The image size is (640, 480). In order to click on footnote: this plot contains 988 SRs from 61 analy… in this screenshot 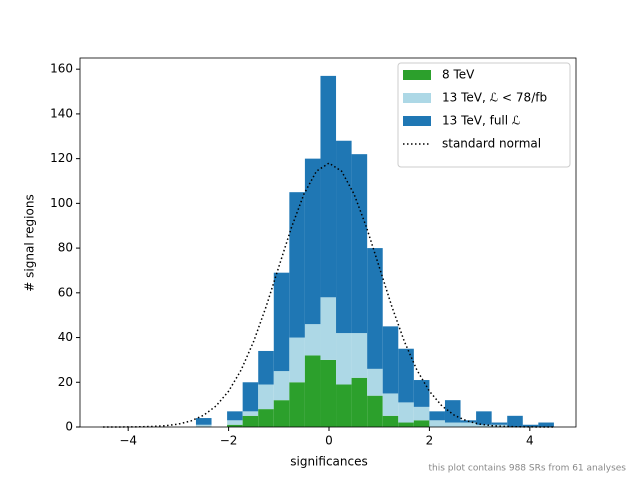, I will do `click(528, 469)`.